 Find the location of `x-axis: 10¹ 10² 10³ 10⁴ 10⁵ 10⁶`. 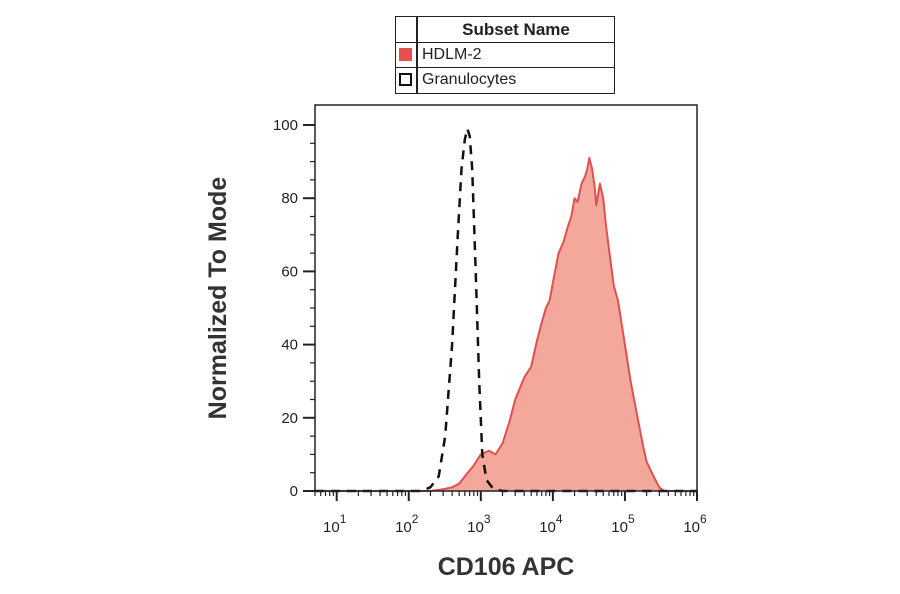

x-axis: 10¹ 10² 10³ 10⁴ 10⁵ 10⁶ is located at coordinates (510, 513).